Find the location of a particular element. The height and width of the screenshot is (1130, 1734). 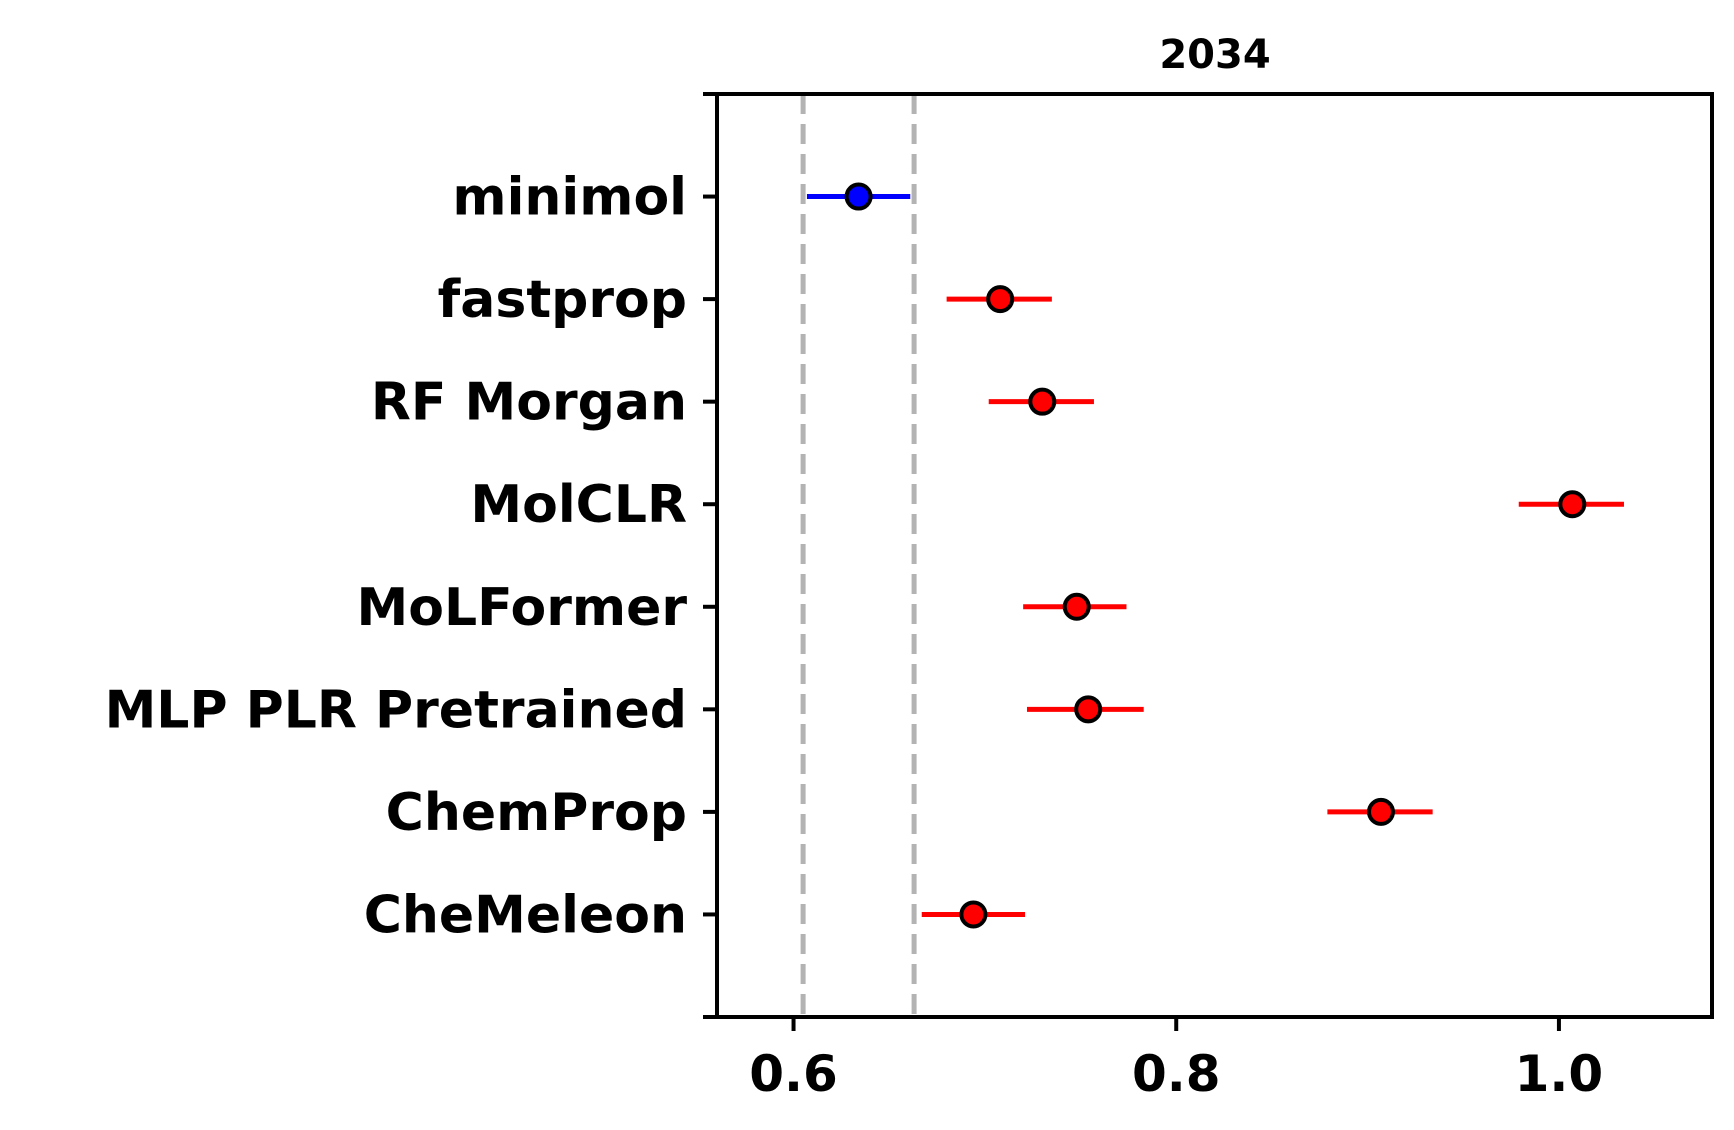

point-molclr is located at coordinates (1572, 504).